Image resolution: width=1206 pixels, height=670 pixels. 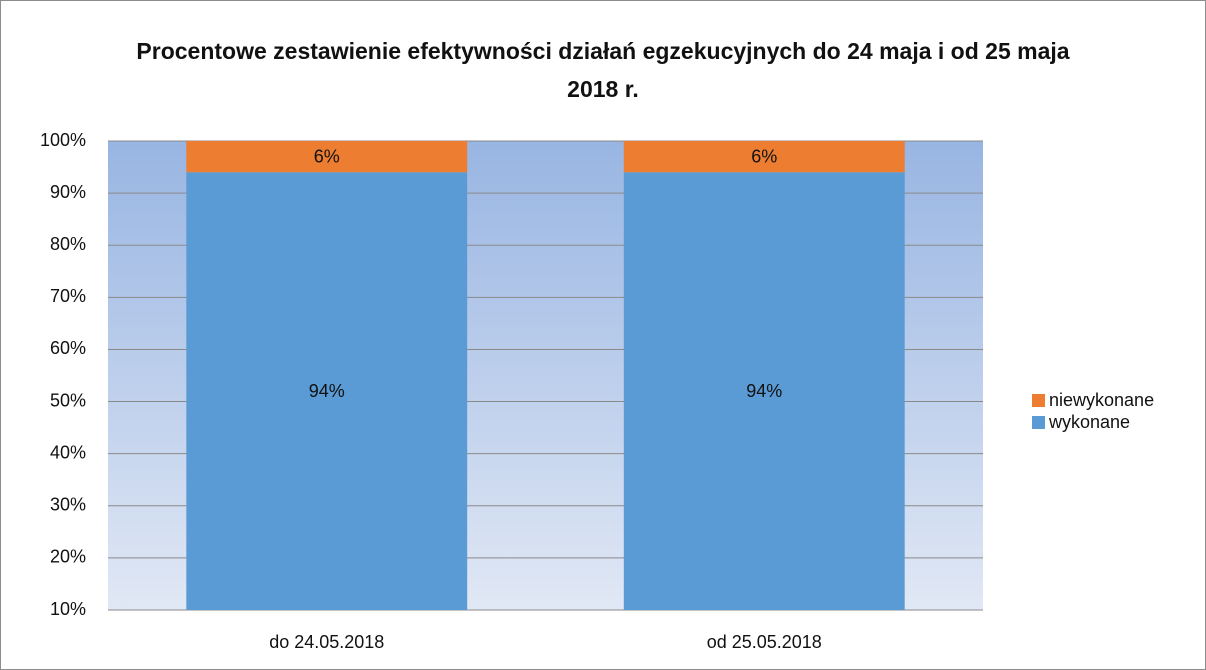 I want to click on legend-label: niewykonane, so click(x=1101, y=400).